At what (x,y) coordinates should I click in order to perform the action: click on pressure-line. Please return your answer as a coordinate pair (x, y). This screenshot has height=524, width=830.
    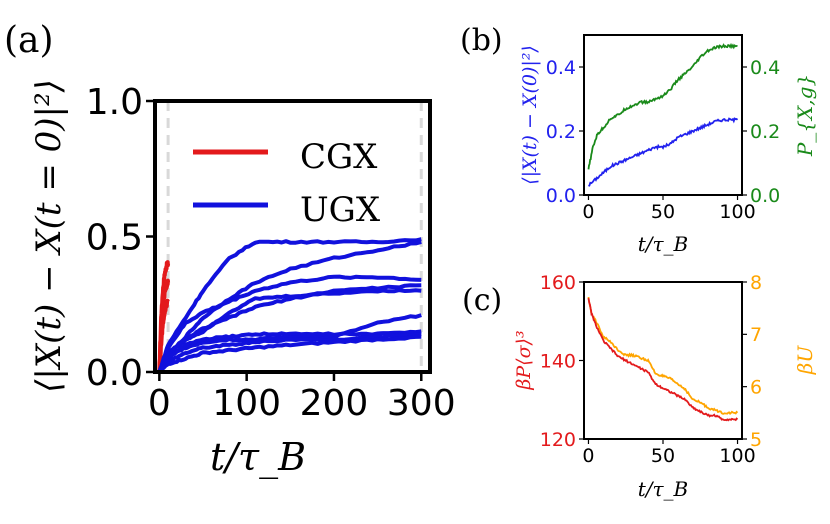
    Looking at the image, I should click on (663, 359).